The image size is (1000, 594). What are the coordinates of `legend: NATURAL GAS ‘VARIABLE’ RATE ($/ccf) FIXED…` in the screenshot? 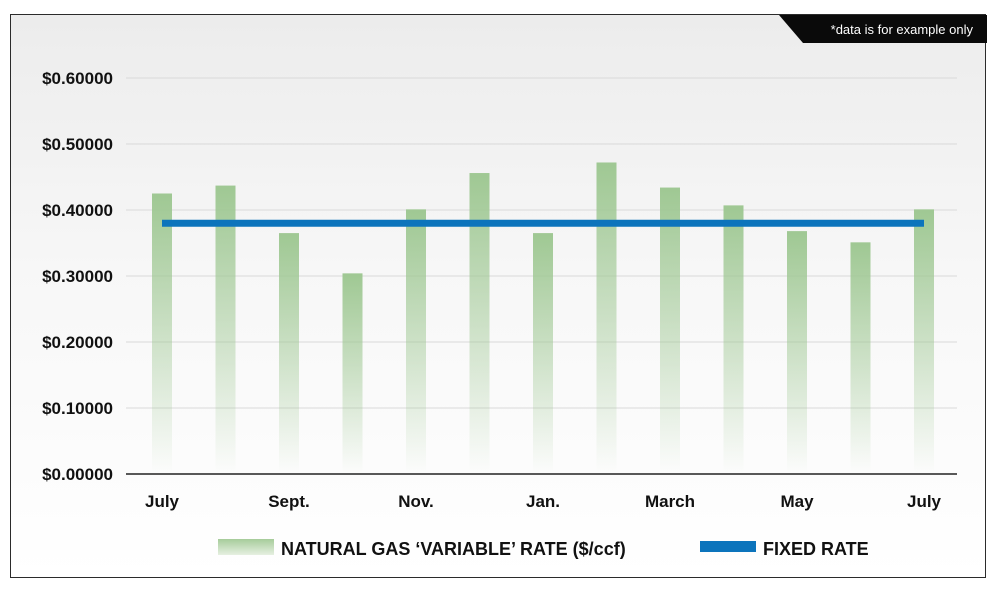 It's located at (543, 549).